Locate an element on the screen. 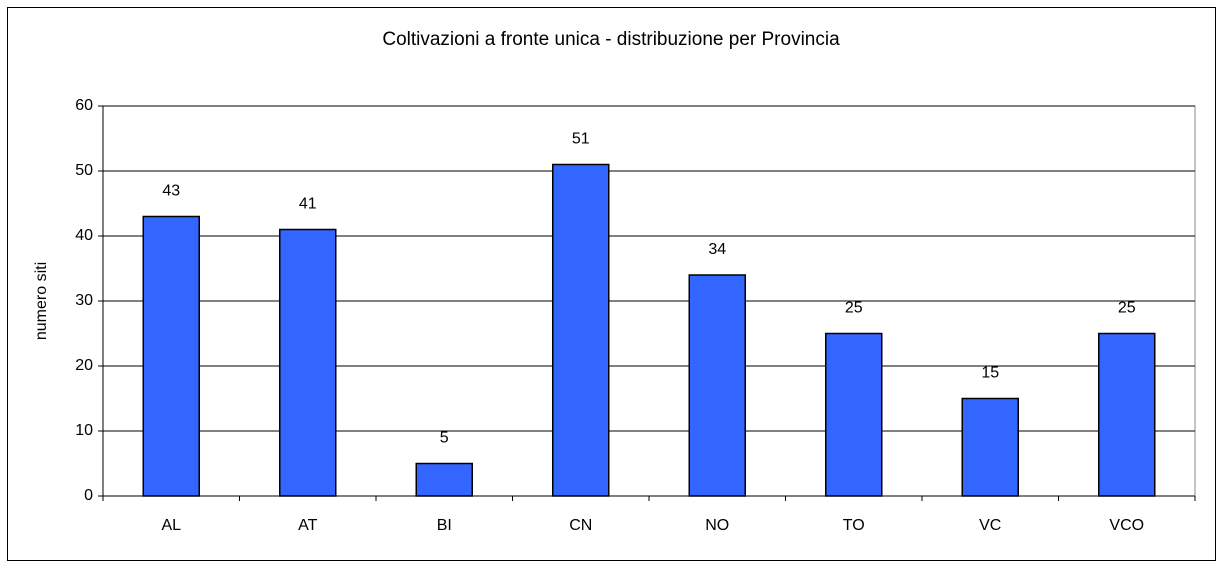 The image size is (1223, 568). data-label: 43 is located at coordinates (171, 191).